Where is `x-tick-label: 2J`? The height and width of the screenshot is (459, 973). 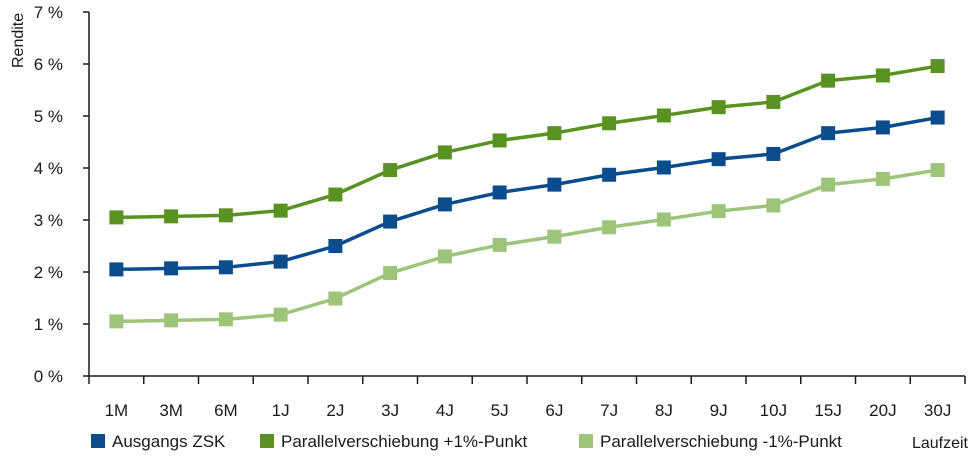
x-tick-label: 2J is located at coordinates (335, 410).